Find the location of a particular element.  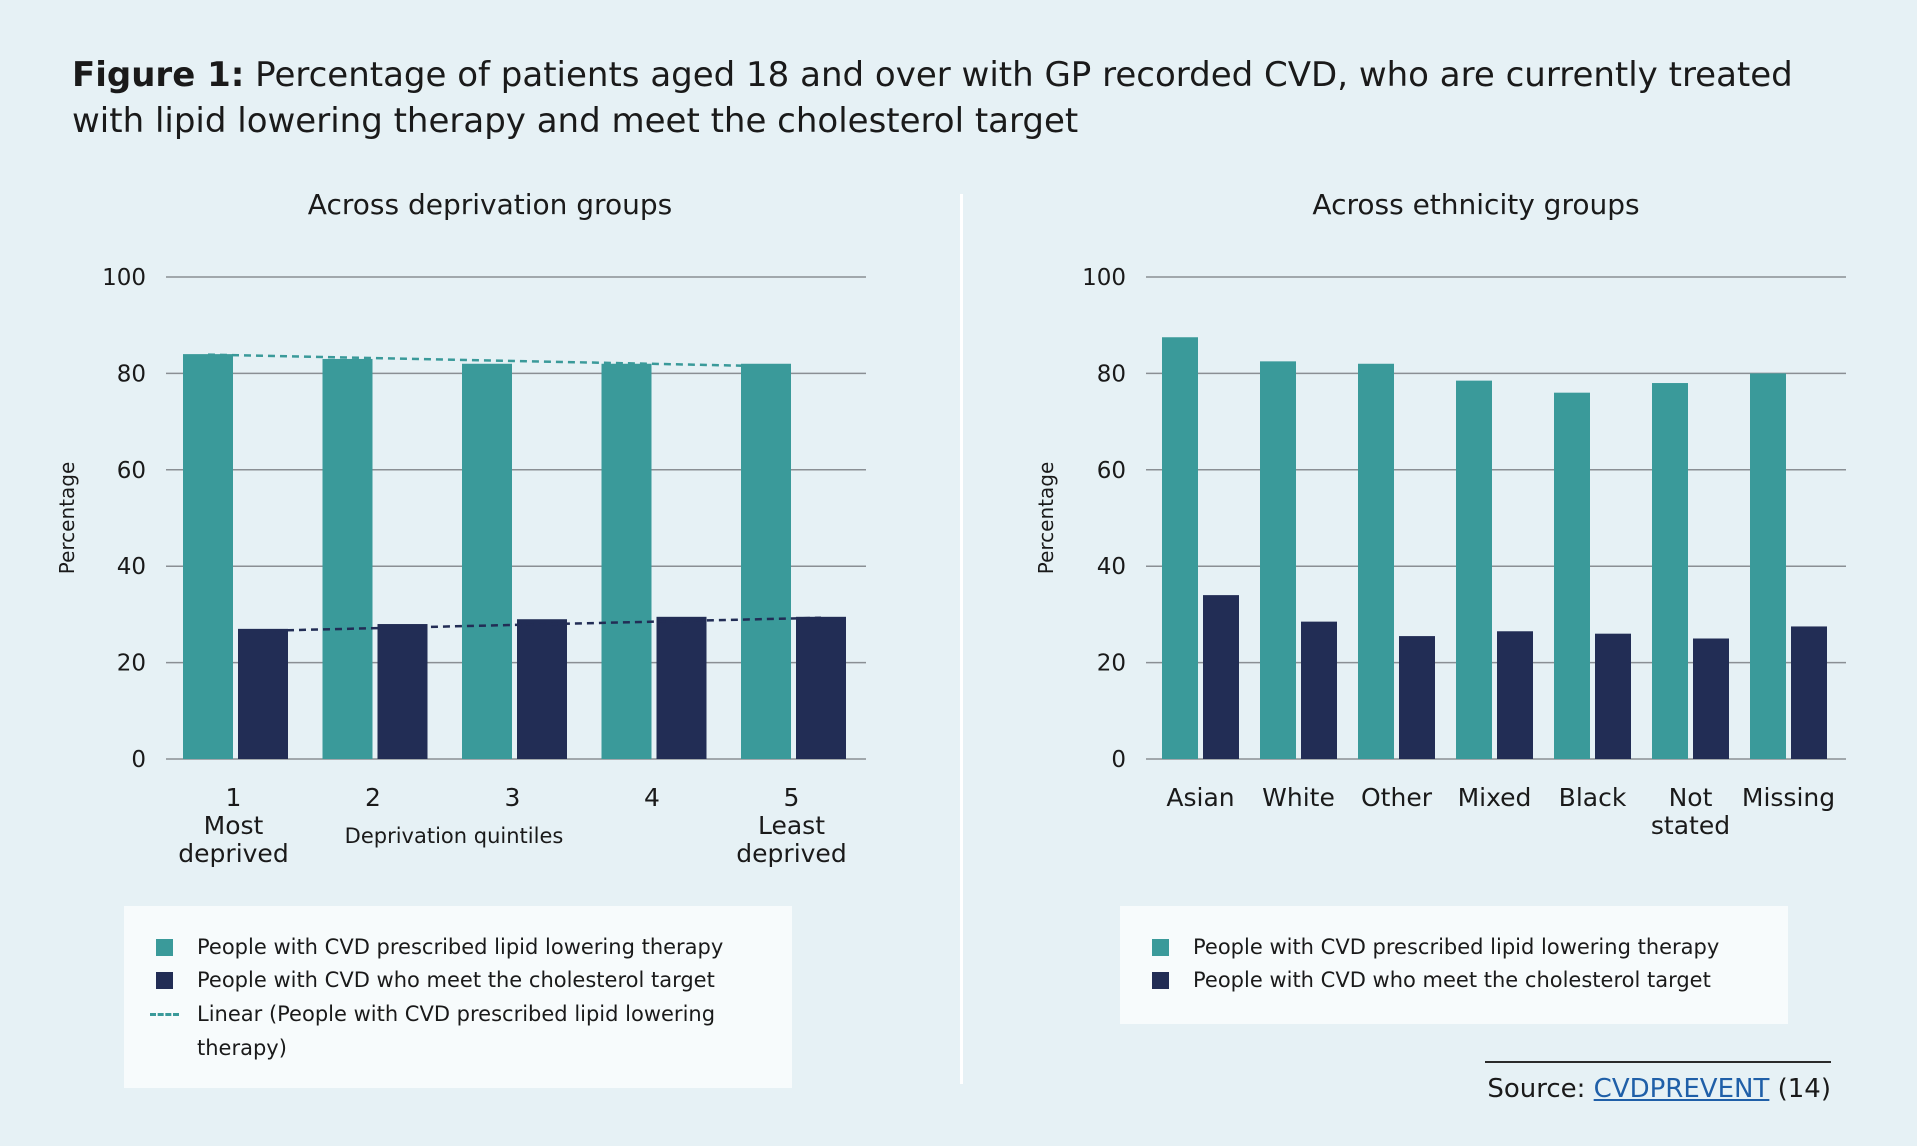

chart-title: Across ethnicity groups is located at coordinates (1475, 204).